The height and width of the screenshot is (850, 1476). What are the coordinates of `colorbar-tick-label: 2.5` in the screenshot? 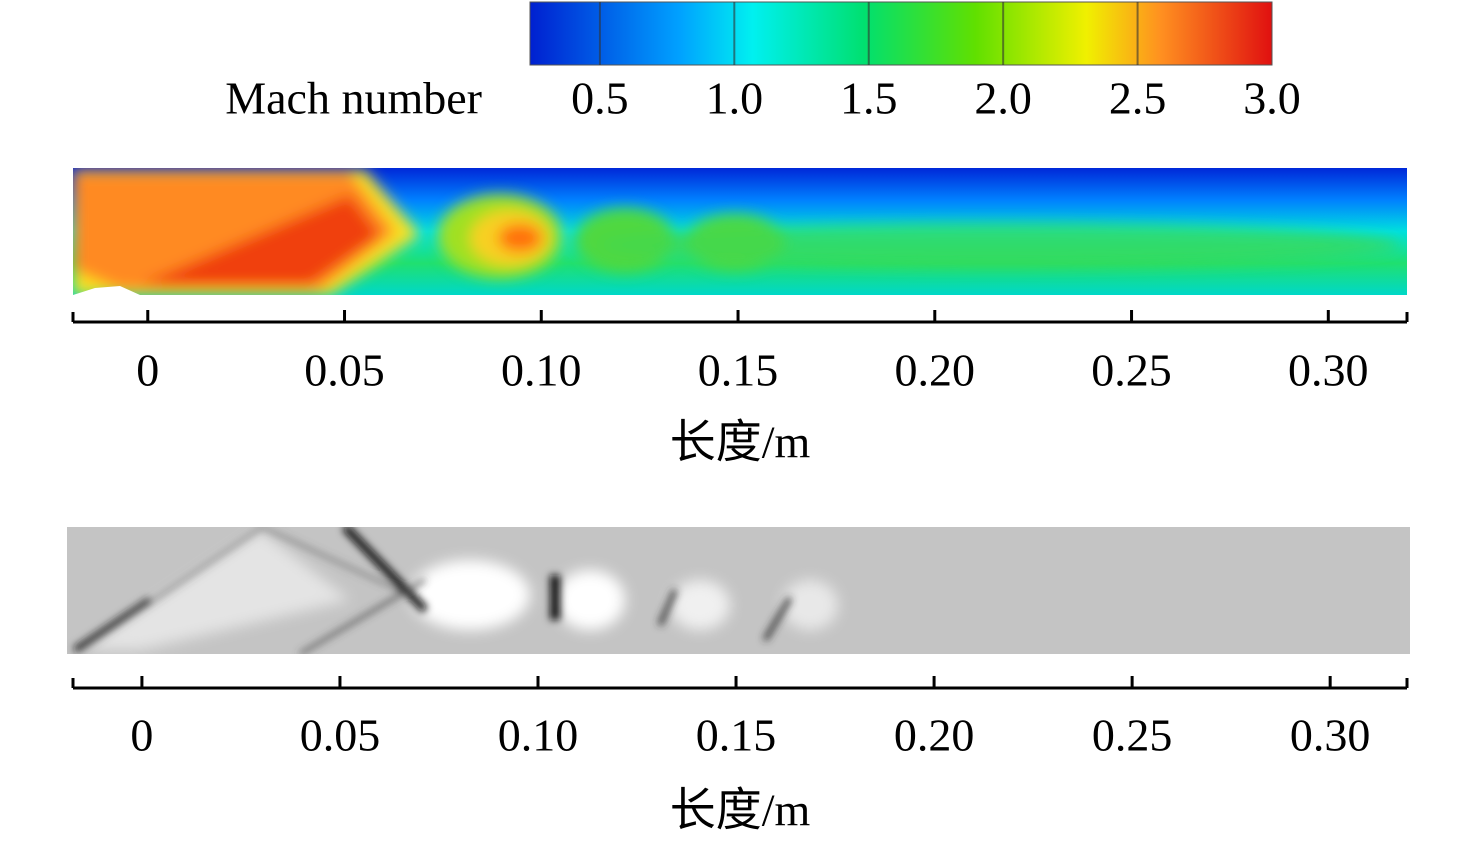 It's located at (1138, 98).